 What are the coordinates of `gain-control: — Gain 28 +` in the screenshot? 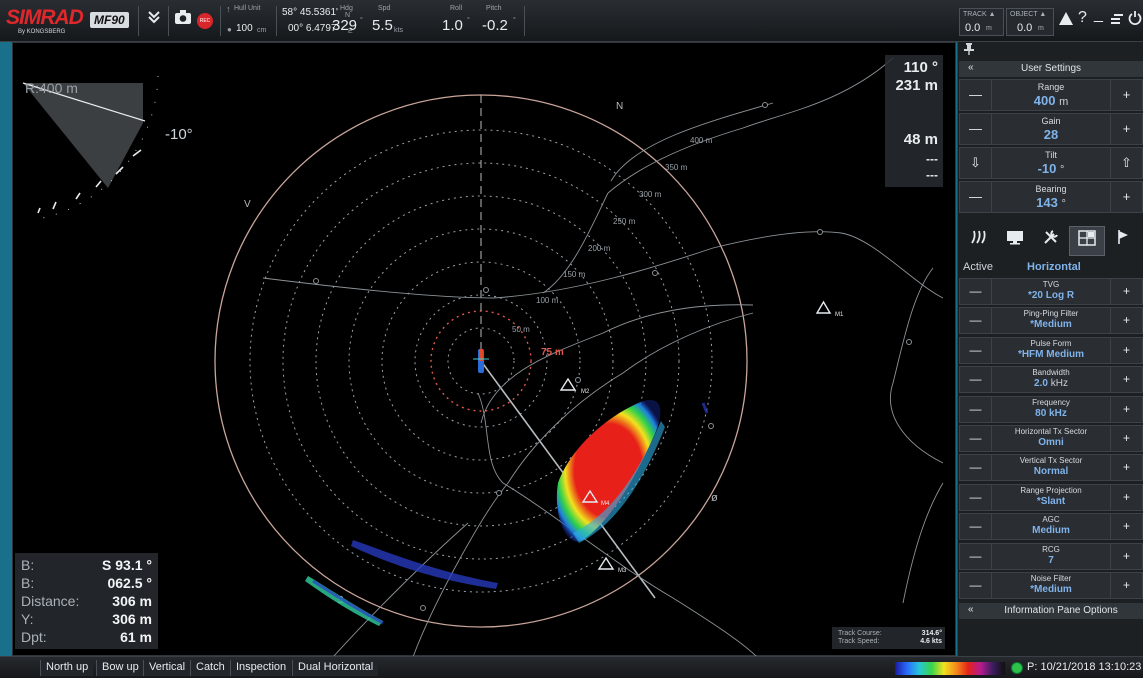 It's located at (1051, 129).